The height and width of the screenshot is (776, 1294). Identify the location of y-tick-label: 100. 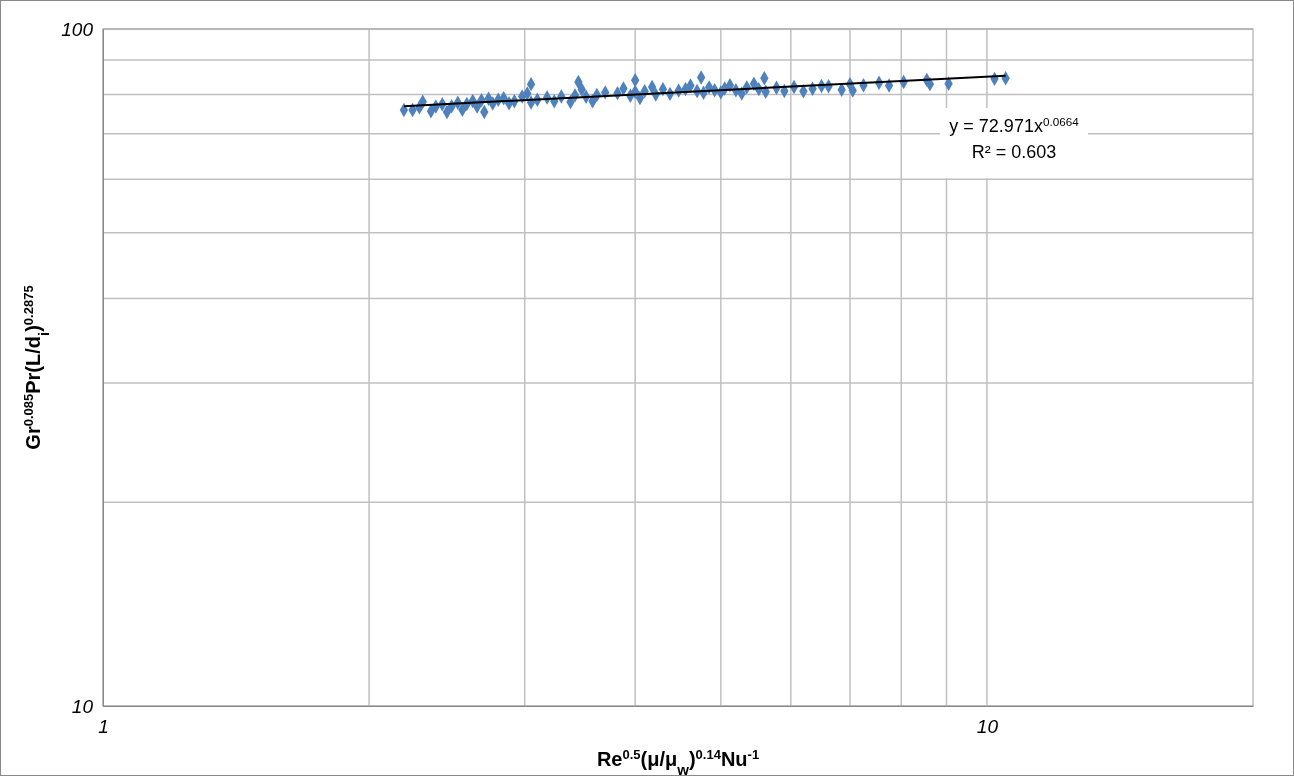
(77, 29).